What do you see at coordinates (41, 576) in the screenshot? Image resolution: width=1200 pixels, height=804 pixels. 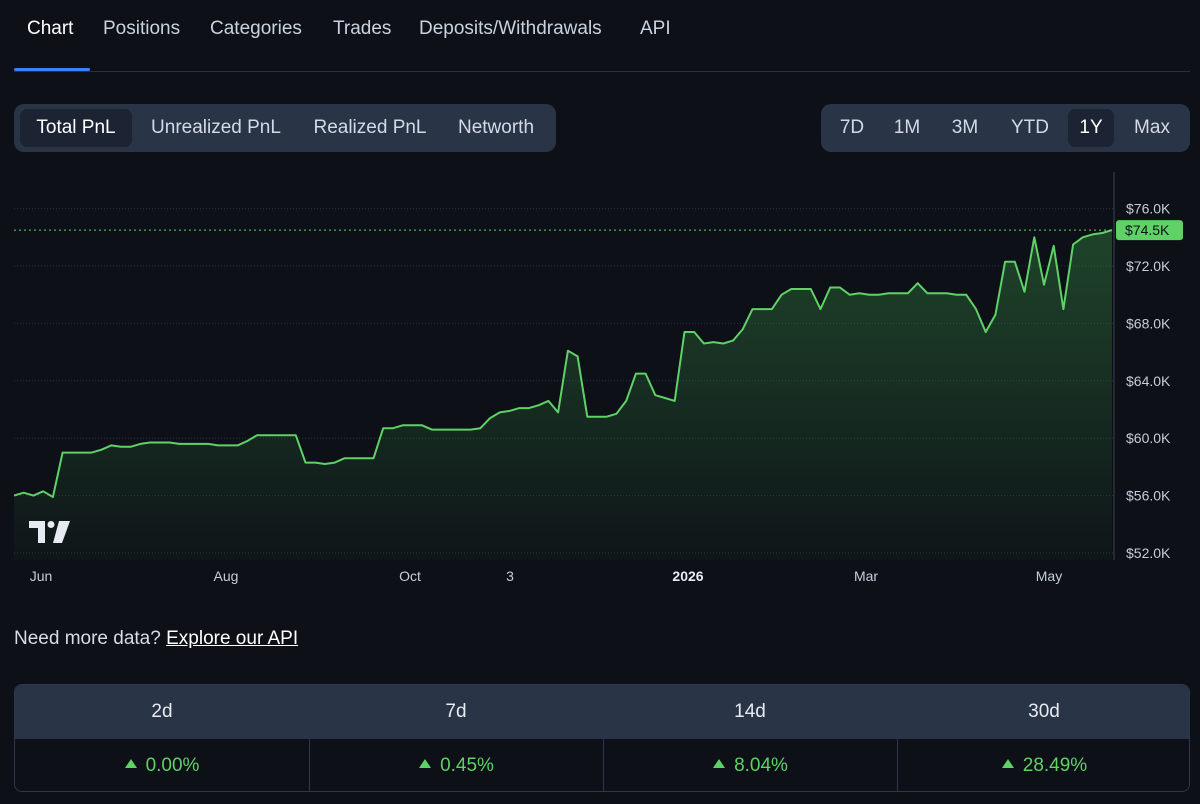 I see `x-tick-label: Jun` at bounding box center [41, 576].